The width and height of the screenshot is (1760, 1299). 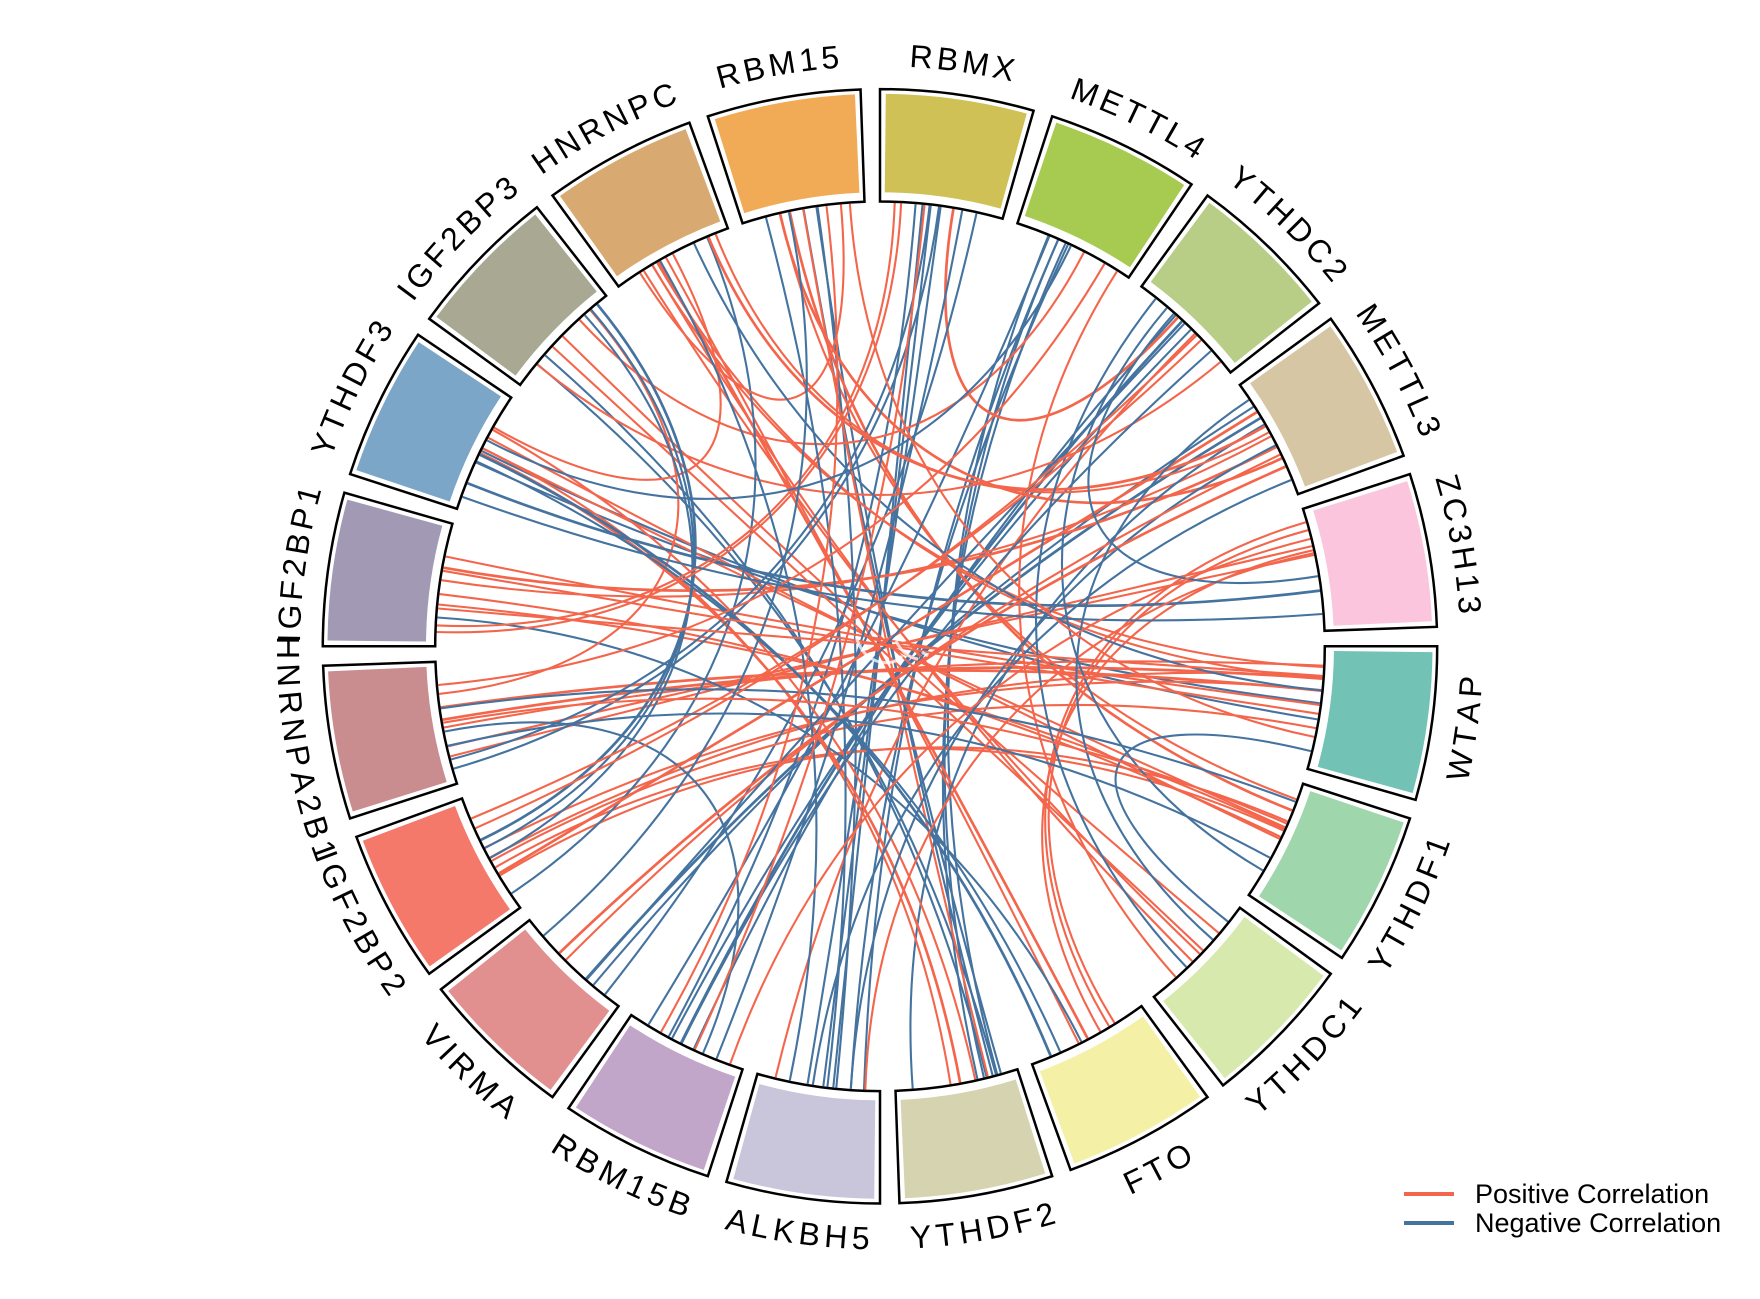 I want to click on svg-text: G, so click(x=289, y=617).